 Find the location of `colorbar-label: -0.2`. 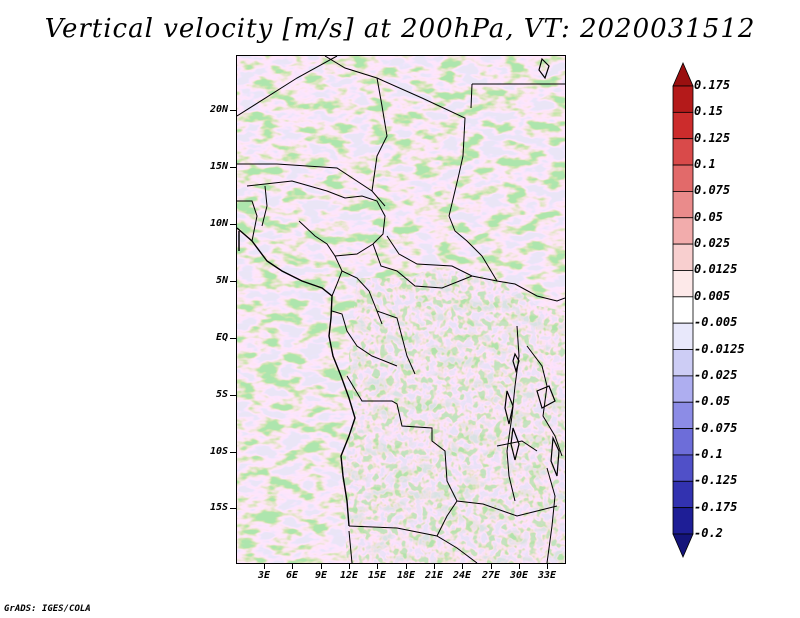

colorbar-label: -0.2 is located at coordinates (708, 533).